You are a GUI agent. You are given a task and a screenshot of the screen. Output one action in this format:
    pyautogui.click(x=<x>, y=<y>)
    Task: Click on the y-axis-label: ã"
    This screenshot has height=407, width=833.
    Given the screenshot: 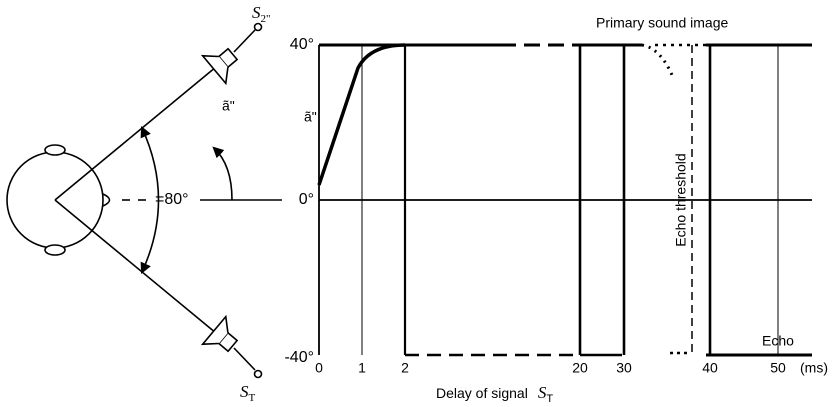 What is the action you would take?
    pyautogui.click(x=310, y=117)
    